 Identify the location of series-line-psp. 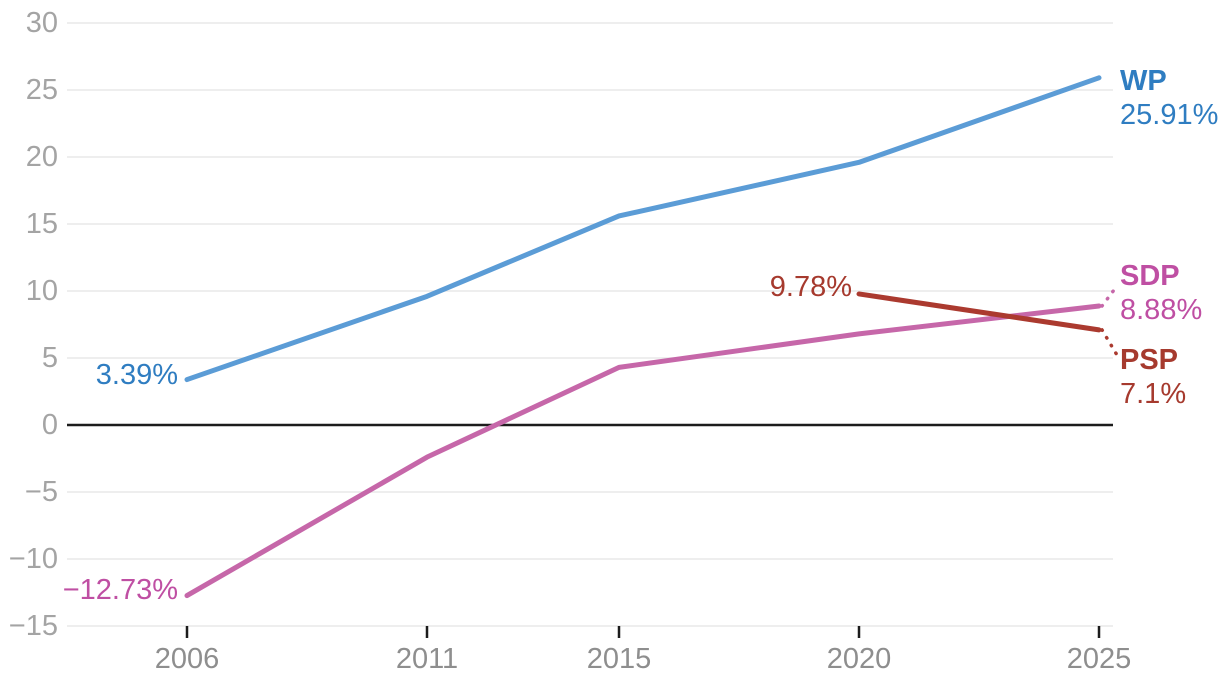
(979, 312).